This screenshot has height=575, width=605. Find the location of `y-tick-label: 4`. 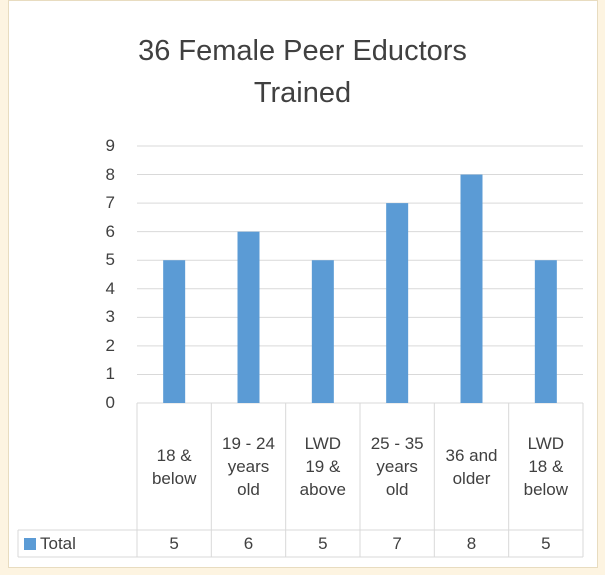

y-tick-label: 4 is located at coordinates (110, 288).